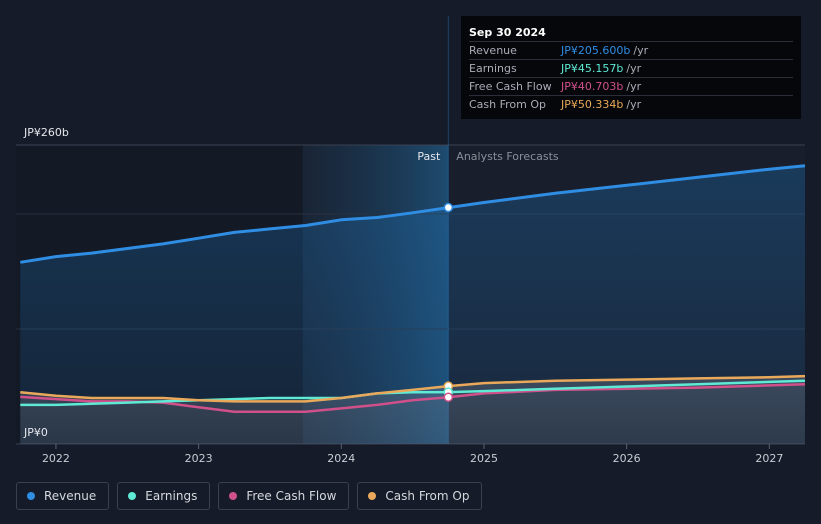  Describe the element at coordinates (592, 104) in the screenshot. I see `tooltip-value: JP¥50.334b` at that location.